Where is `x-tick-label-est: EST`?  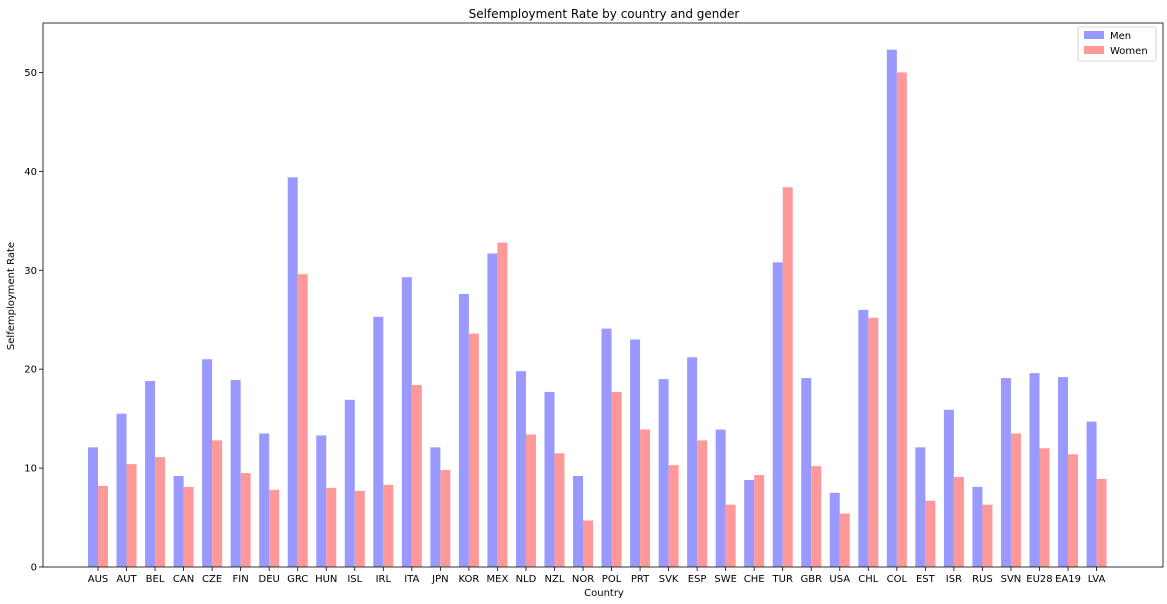
x-tick-label-est: EST is located at coordinates (926, 579).